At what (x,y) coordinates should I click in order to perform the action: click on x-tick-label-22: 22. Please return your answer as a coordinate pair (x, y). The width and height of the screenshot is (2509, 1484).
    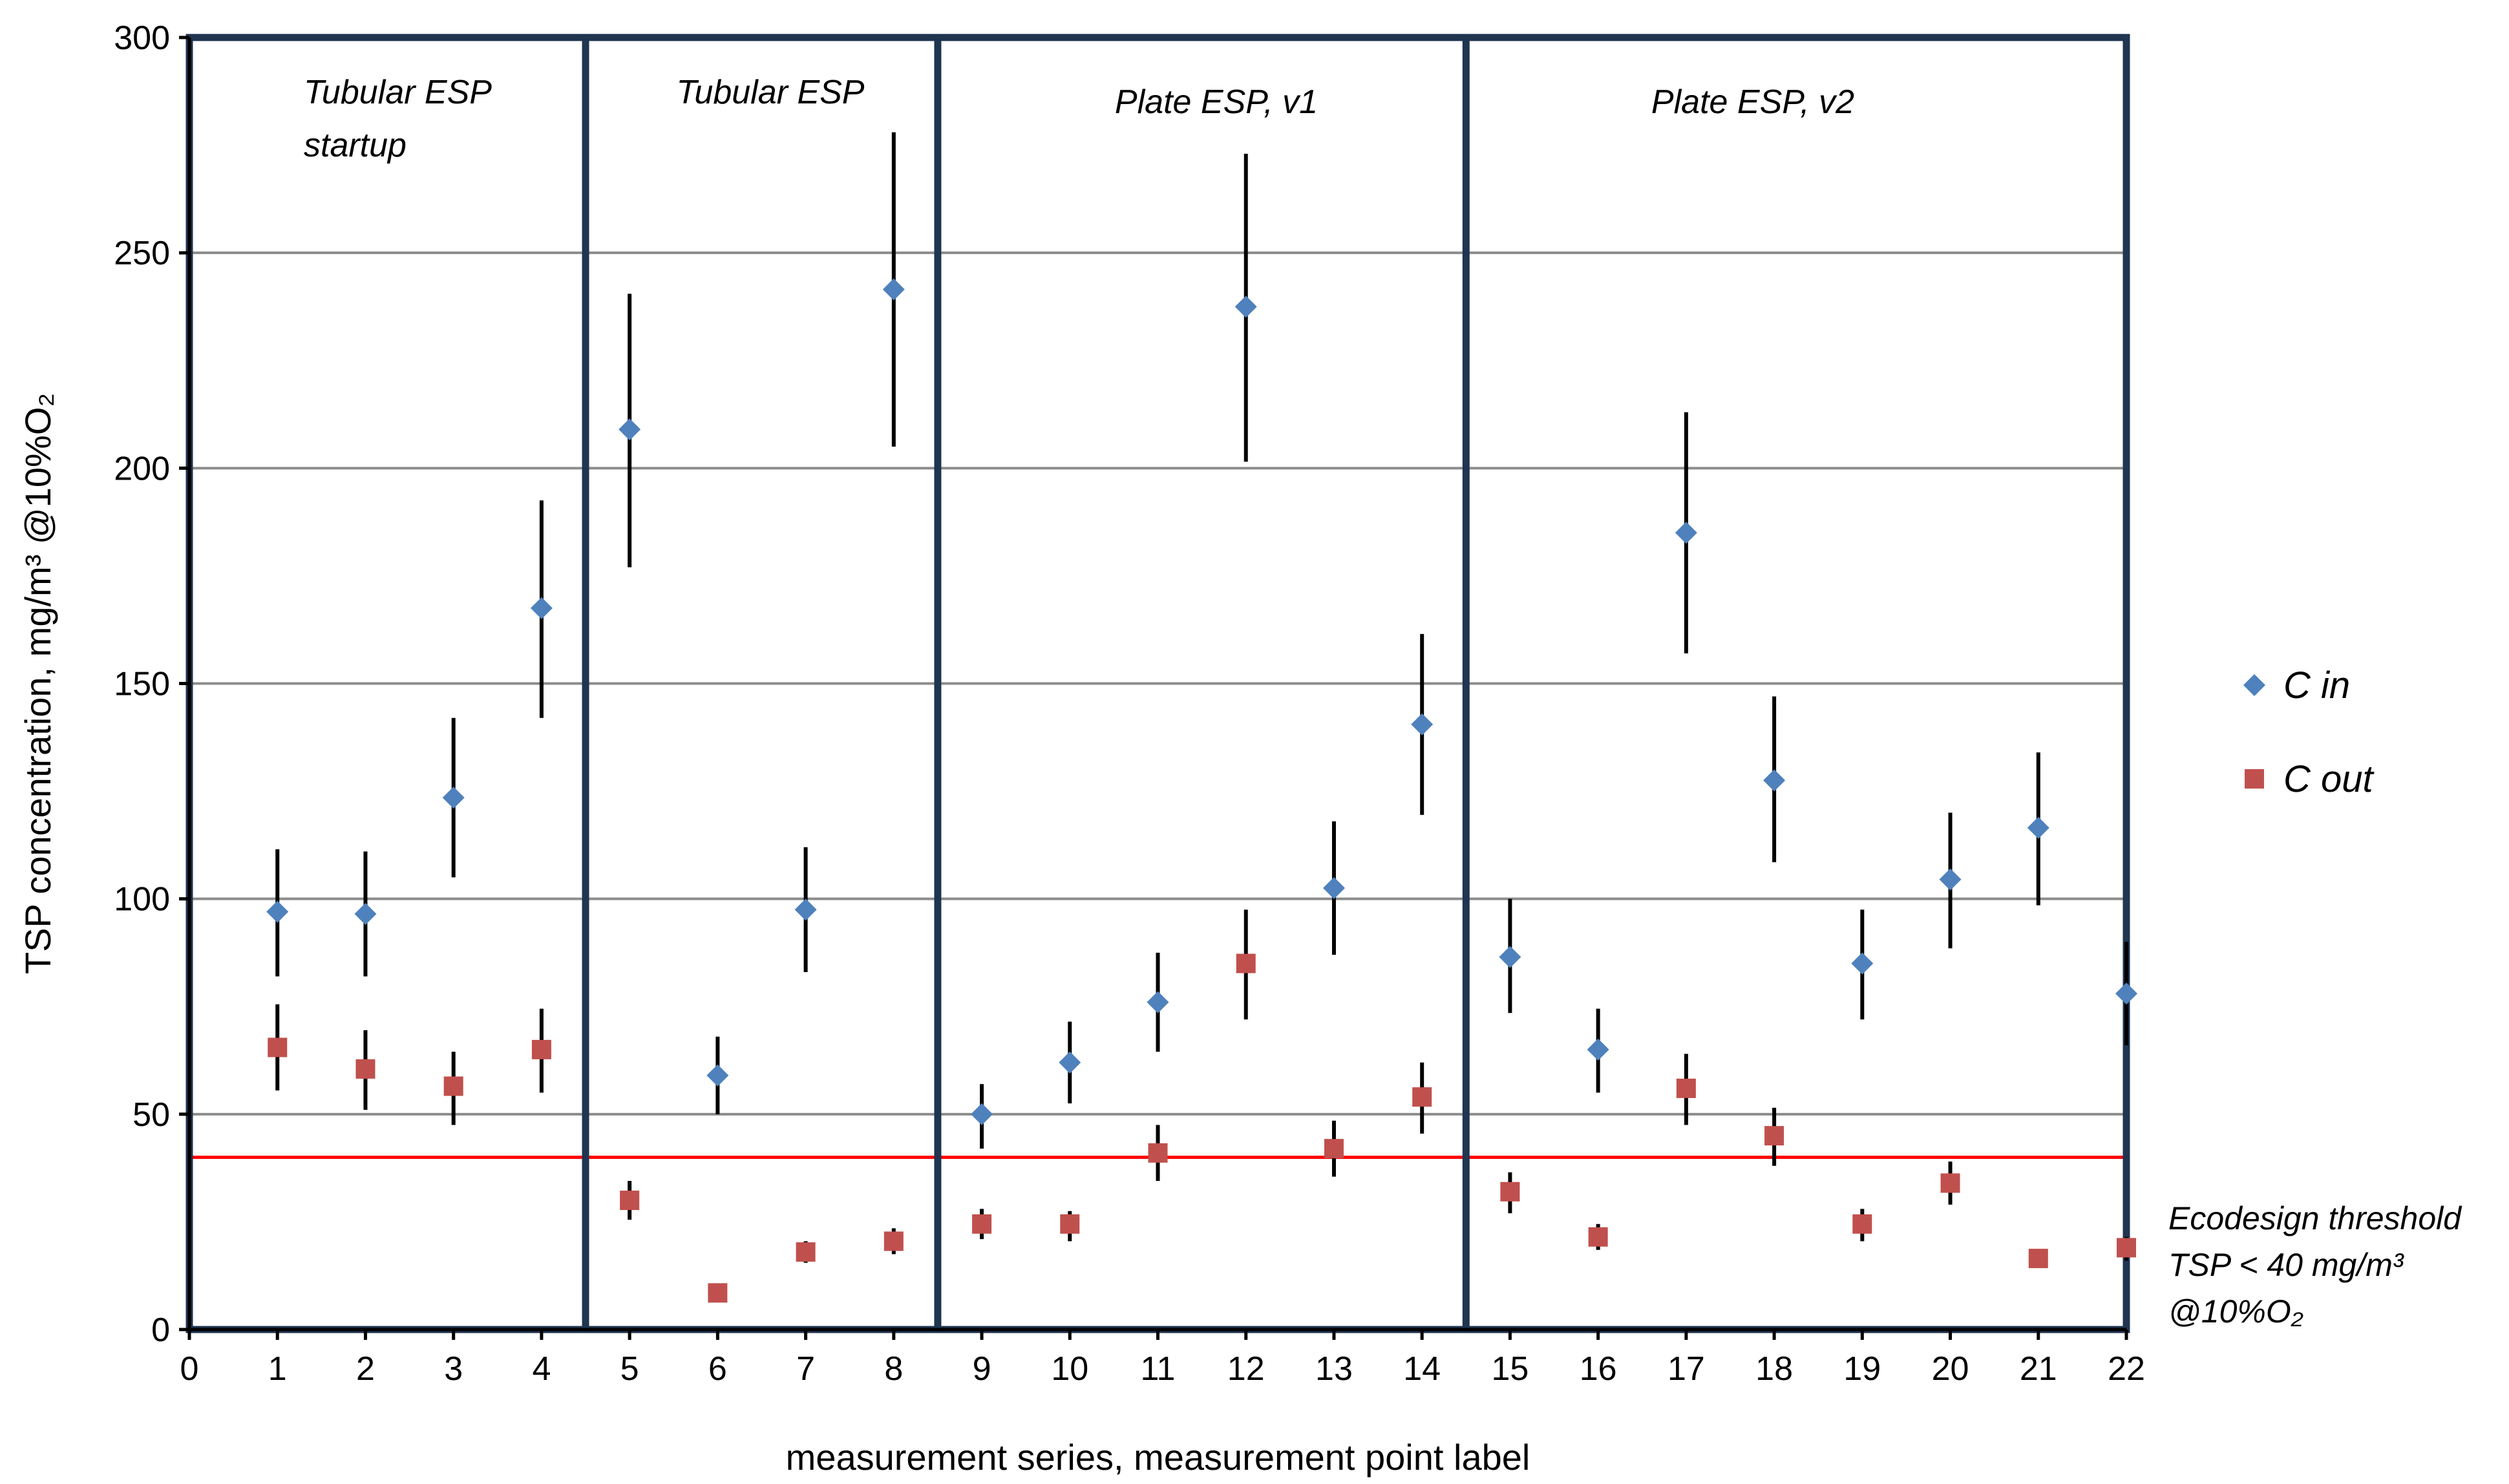
    Looking at the image, I should click on (2126, 1369).